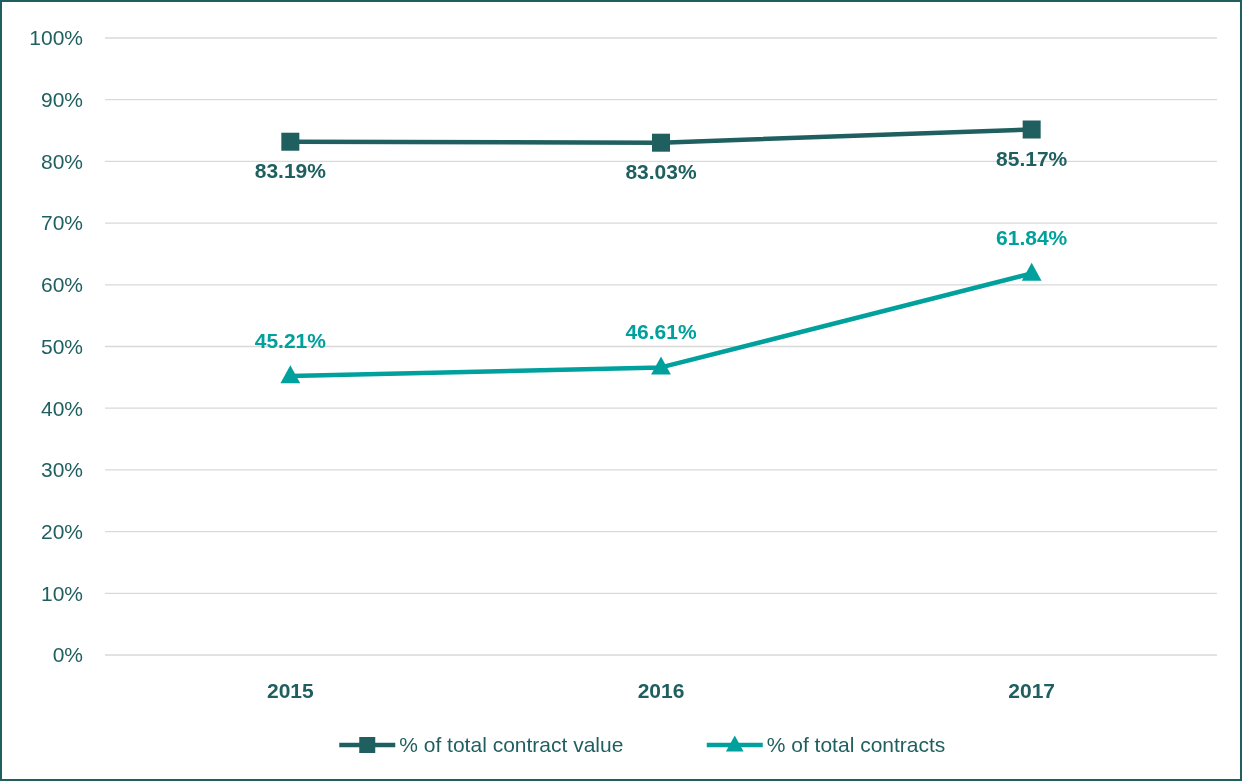  What do you see at coordinates (290, 690) in the screenshot?
I see `x-tick-label: 2015` at bounding box center [290, 690].